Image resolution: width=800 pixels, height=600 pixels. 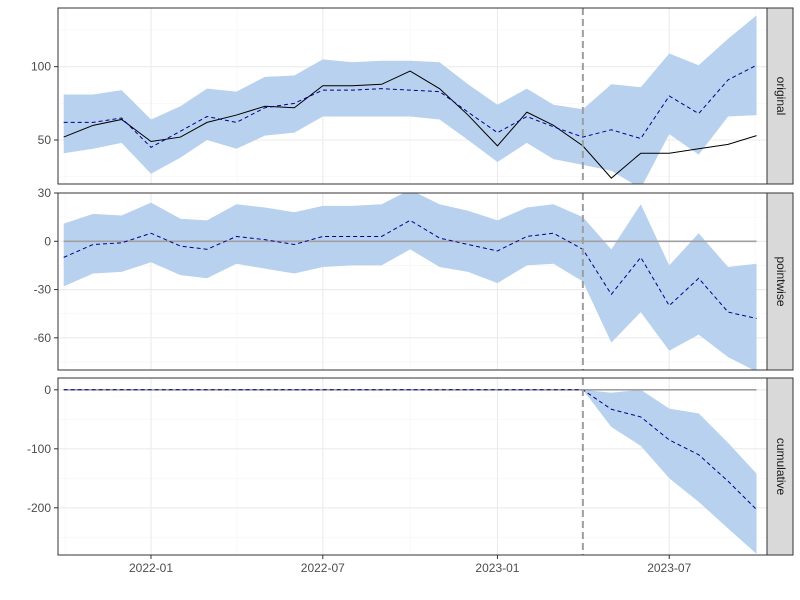 What do you see at coordinates (43, 338) in the screenshot?
I see `y-tick-label: -60` at bounding box center [43, 338].